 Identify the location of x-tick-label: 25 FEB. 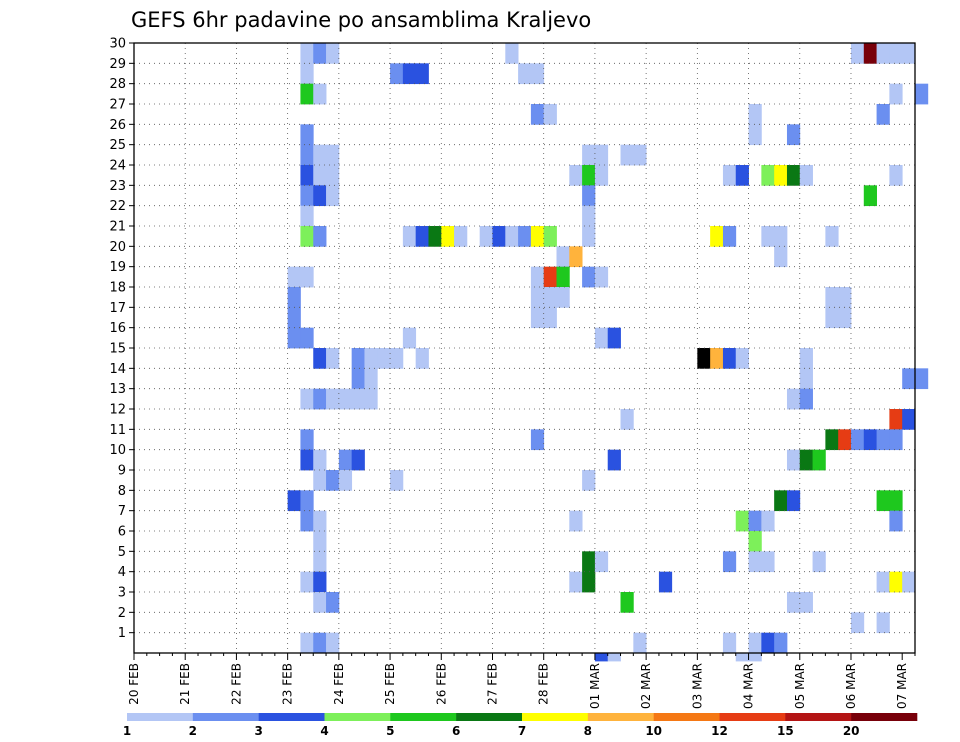
(390, 684).